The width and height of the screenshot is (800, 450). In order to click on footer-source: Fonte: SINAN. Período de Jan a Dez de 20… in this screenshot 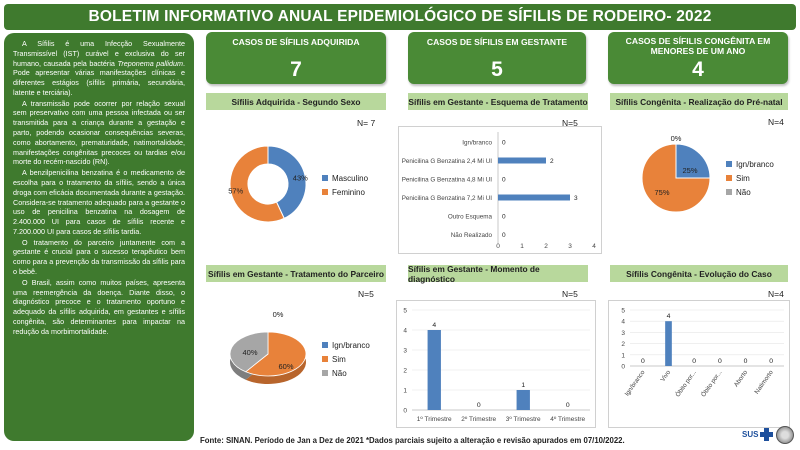, I will do `click(412, 440)`.